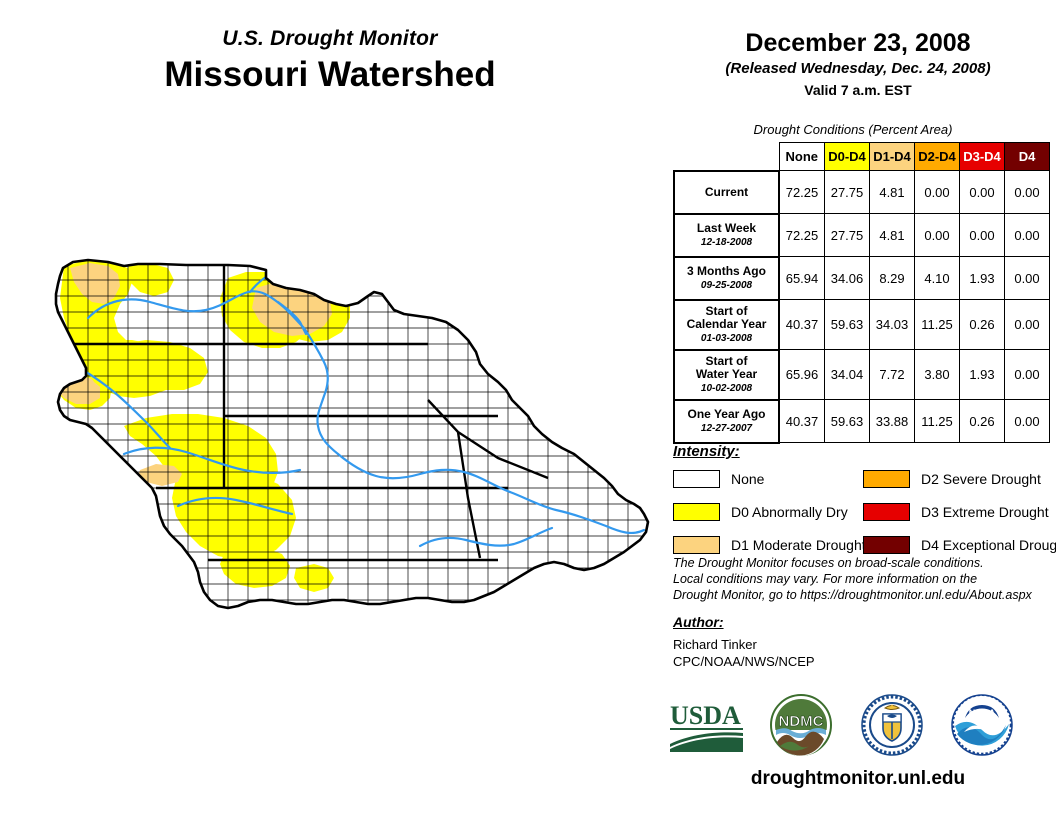  What do you see at coordinates (801, 278) in the screenshot?
I see `cell-3mo-none: 65.94` at bounding box center [801, 278].